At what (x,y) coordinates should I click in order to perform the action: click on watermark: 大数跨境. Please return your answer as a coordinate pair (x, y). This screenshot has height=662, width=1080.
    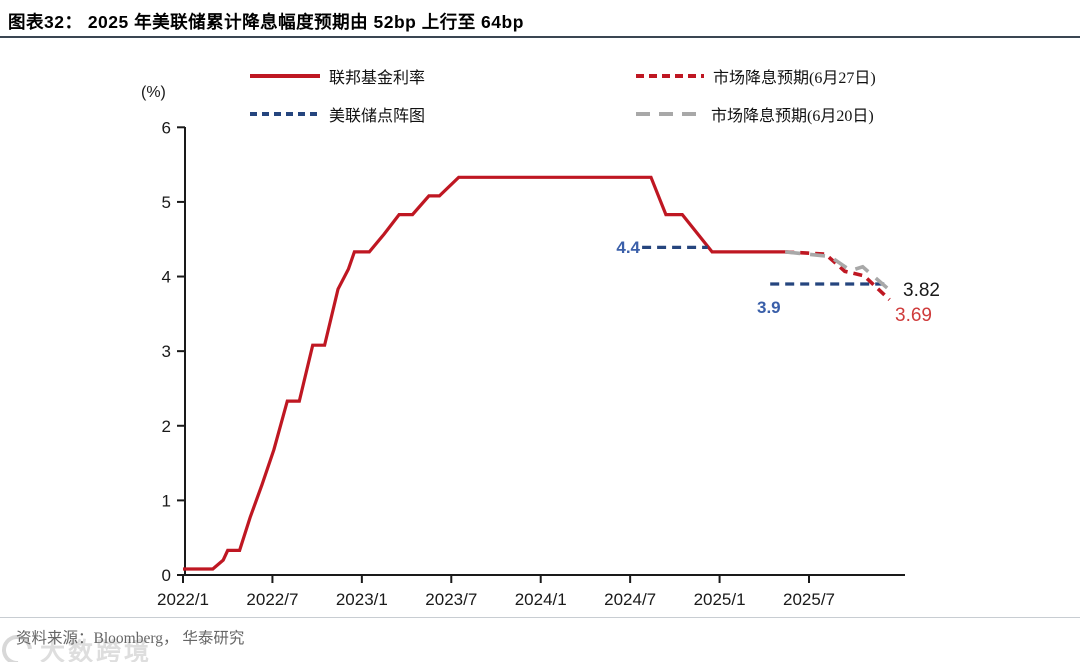
    Looking at the image, I should click on (76, 645).